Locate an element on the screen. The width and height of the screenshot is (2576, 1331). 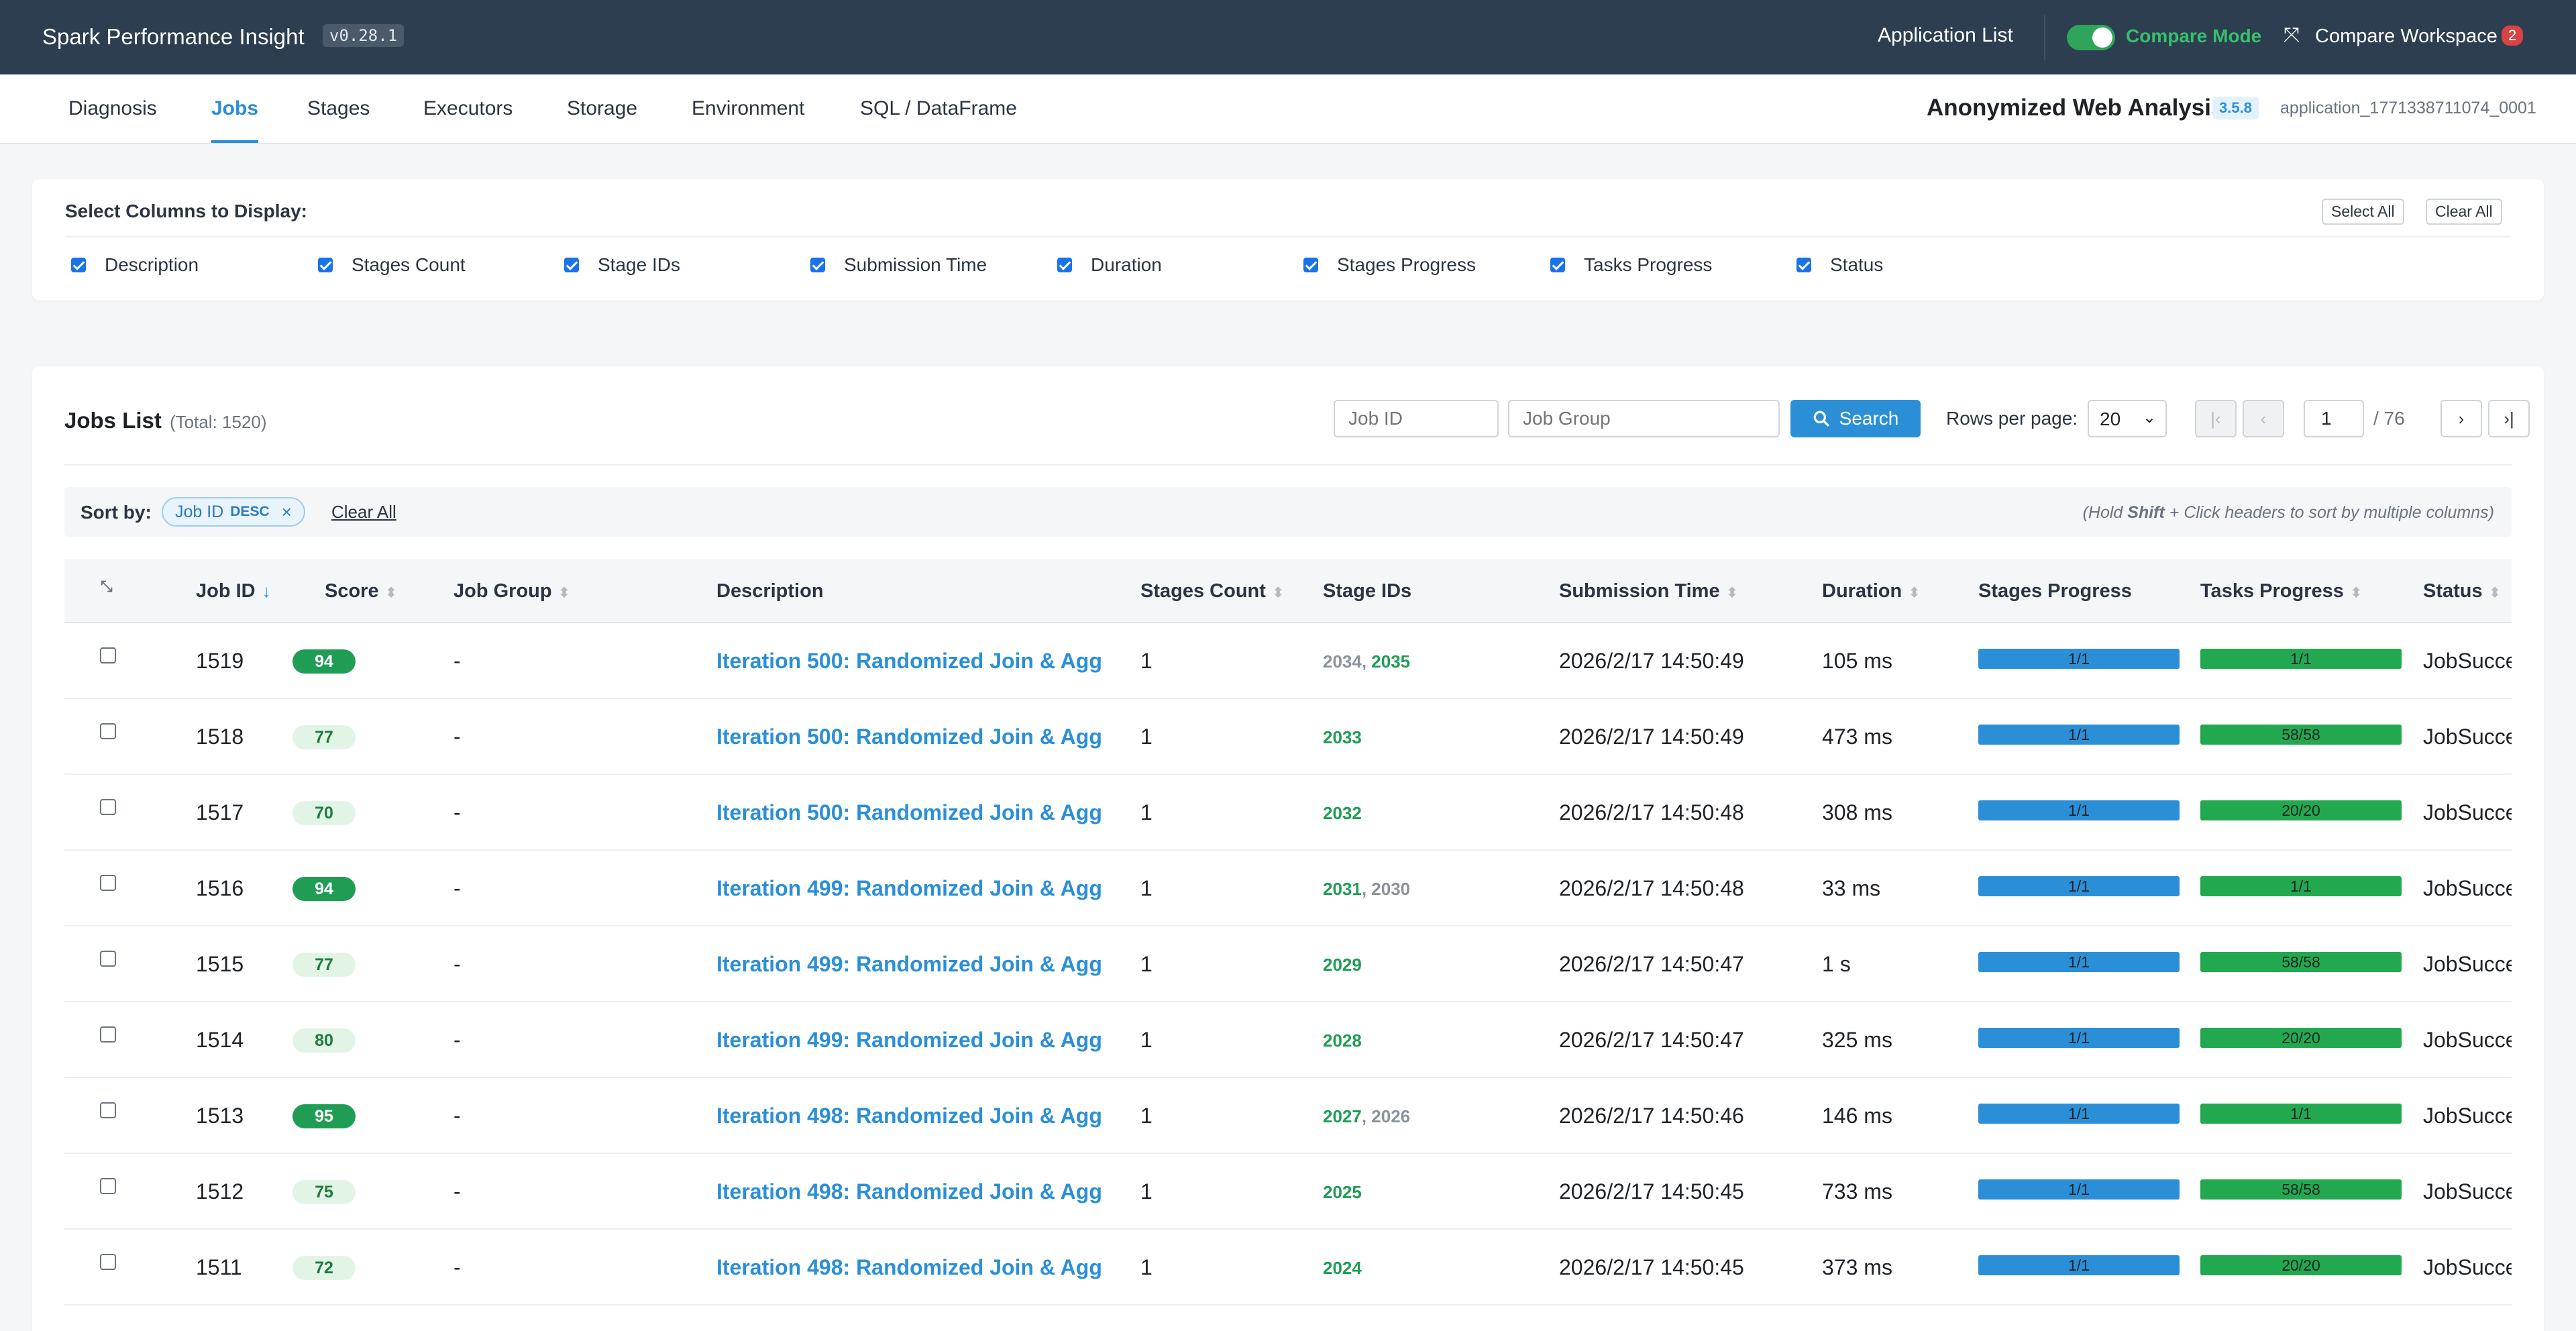
column-option-stage-ids: Stage IDs is located at coordinates (622, 265).